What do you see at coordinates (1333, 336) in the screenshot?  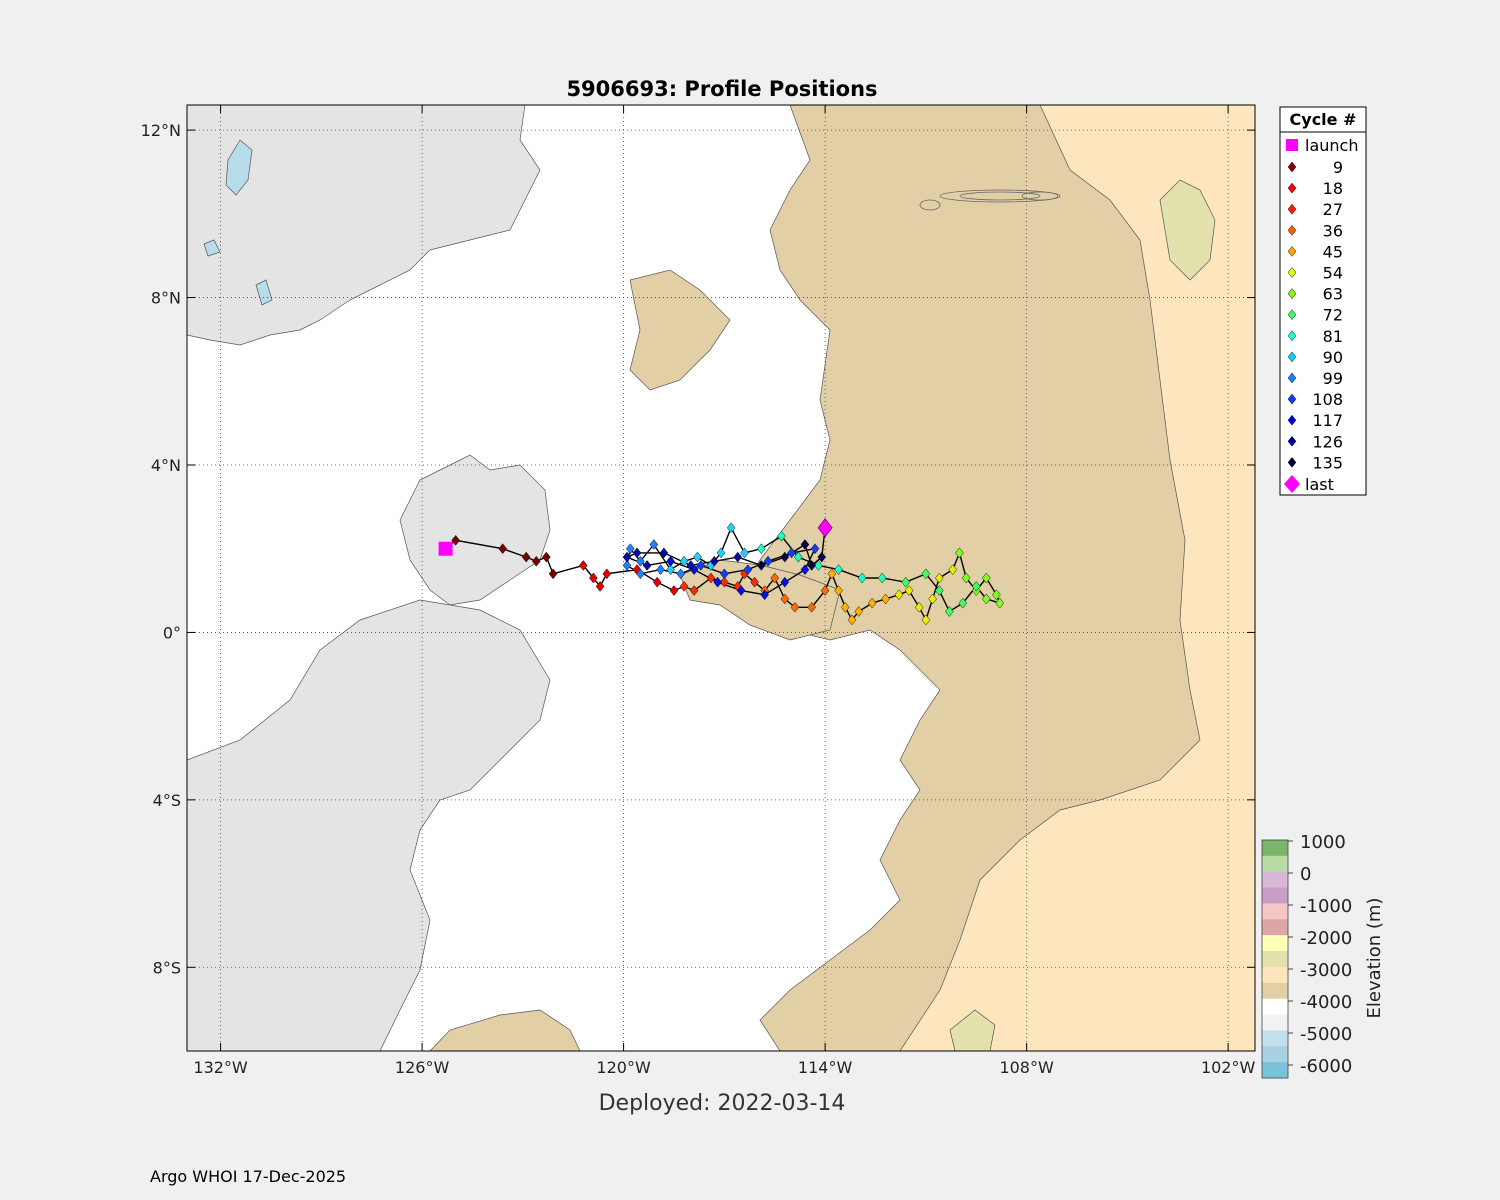 I see `legend-item-label: 81` at bounding box center [1333, 336].